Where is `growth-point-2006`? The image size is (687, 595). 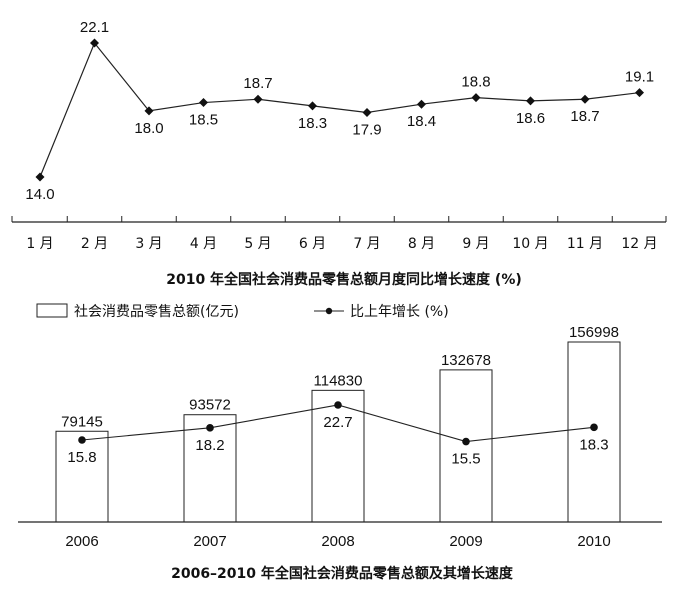 growth-point-2006 is located at coordinates (82, 440).